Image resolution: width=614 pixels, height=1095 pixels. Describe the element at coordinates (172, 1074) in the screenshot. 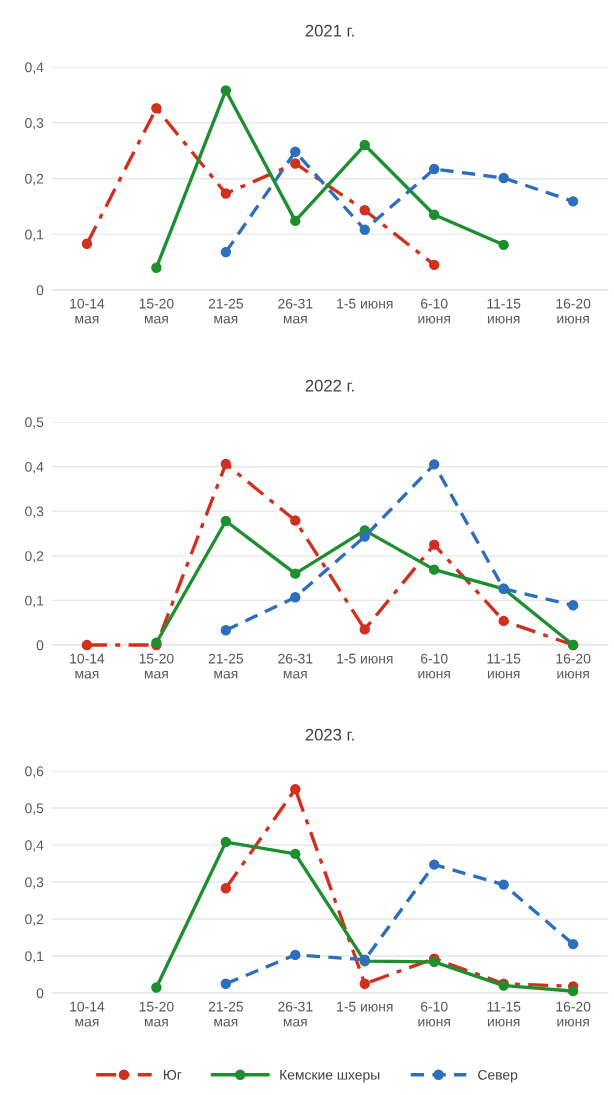

I see `legend-label: Юг` at that location.